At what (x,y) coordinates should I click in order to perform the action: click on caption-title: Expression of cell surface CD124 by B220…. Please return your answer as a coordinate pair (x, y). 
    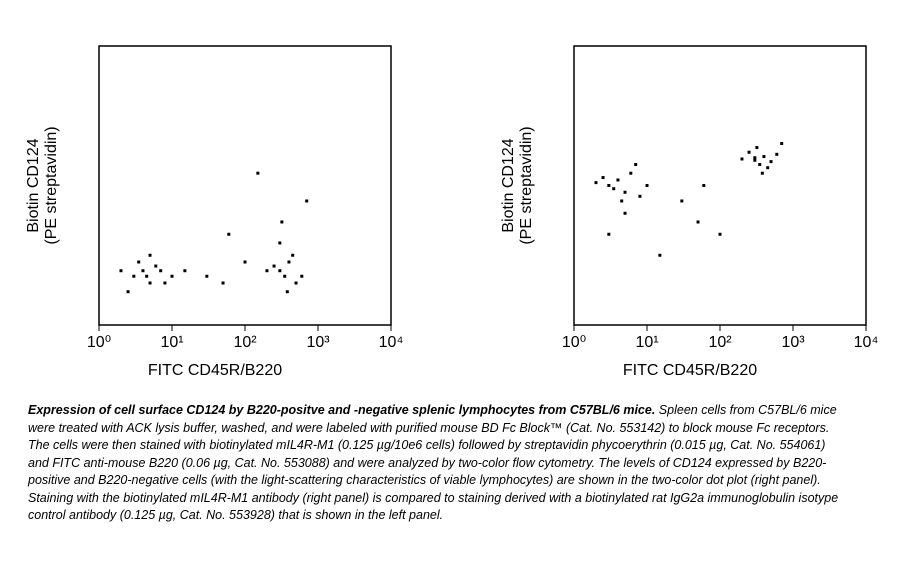
    Looking at the image, I should click on (342, 410).